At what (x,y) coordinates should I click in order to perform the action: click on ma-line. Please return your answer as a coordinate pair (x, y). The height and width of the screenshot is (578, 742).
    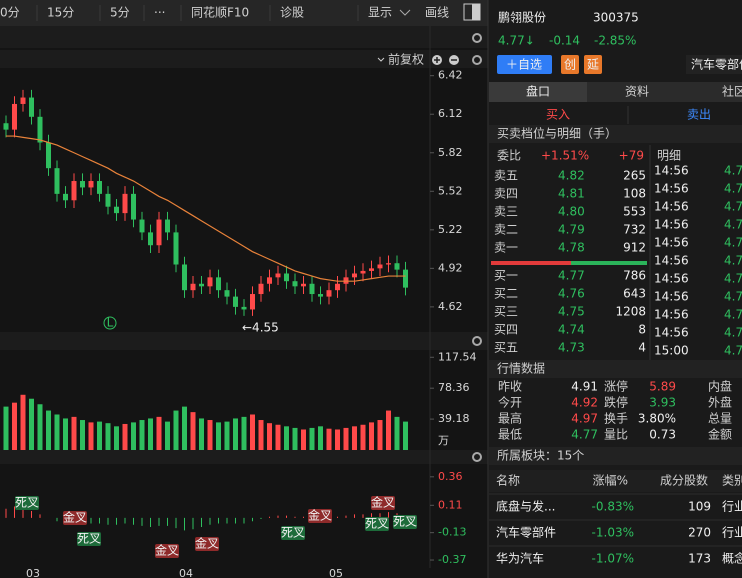
    Looking at the image, I should click on (206, 208).